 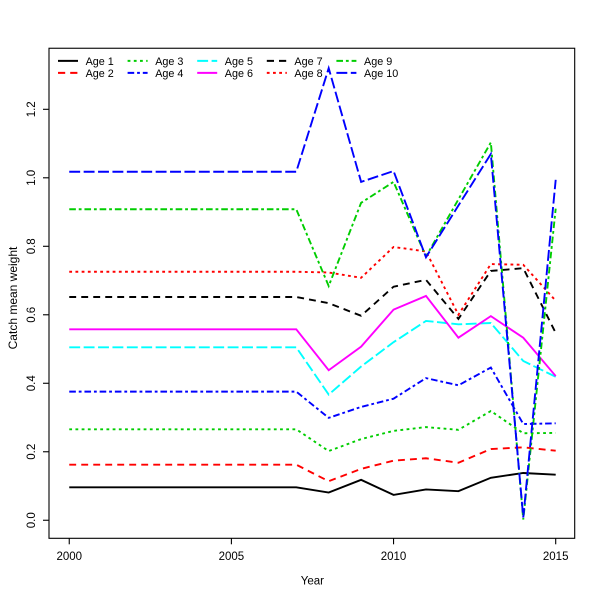 What do you see at coordinates (381, 74) in the screenshot?
I see `svg-text: Age 10` at bounding box center [381, 74].